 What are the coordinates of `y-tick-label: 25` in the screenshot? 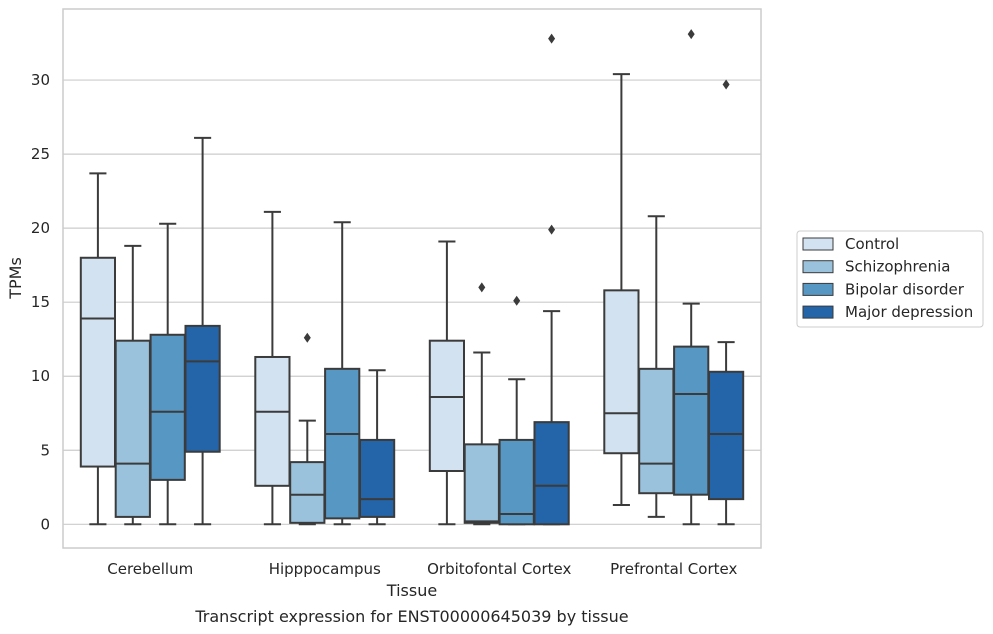 It's located at (40, 154).